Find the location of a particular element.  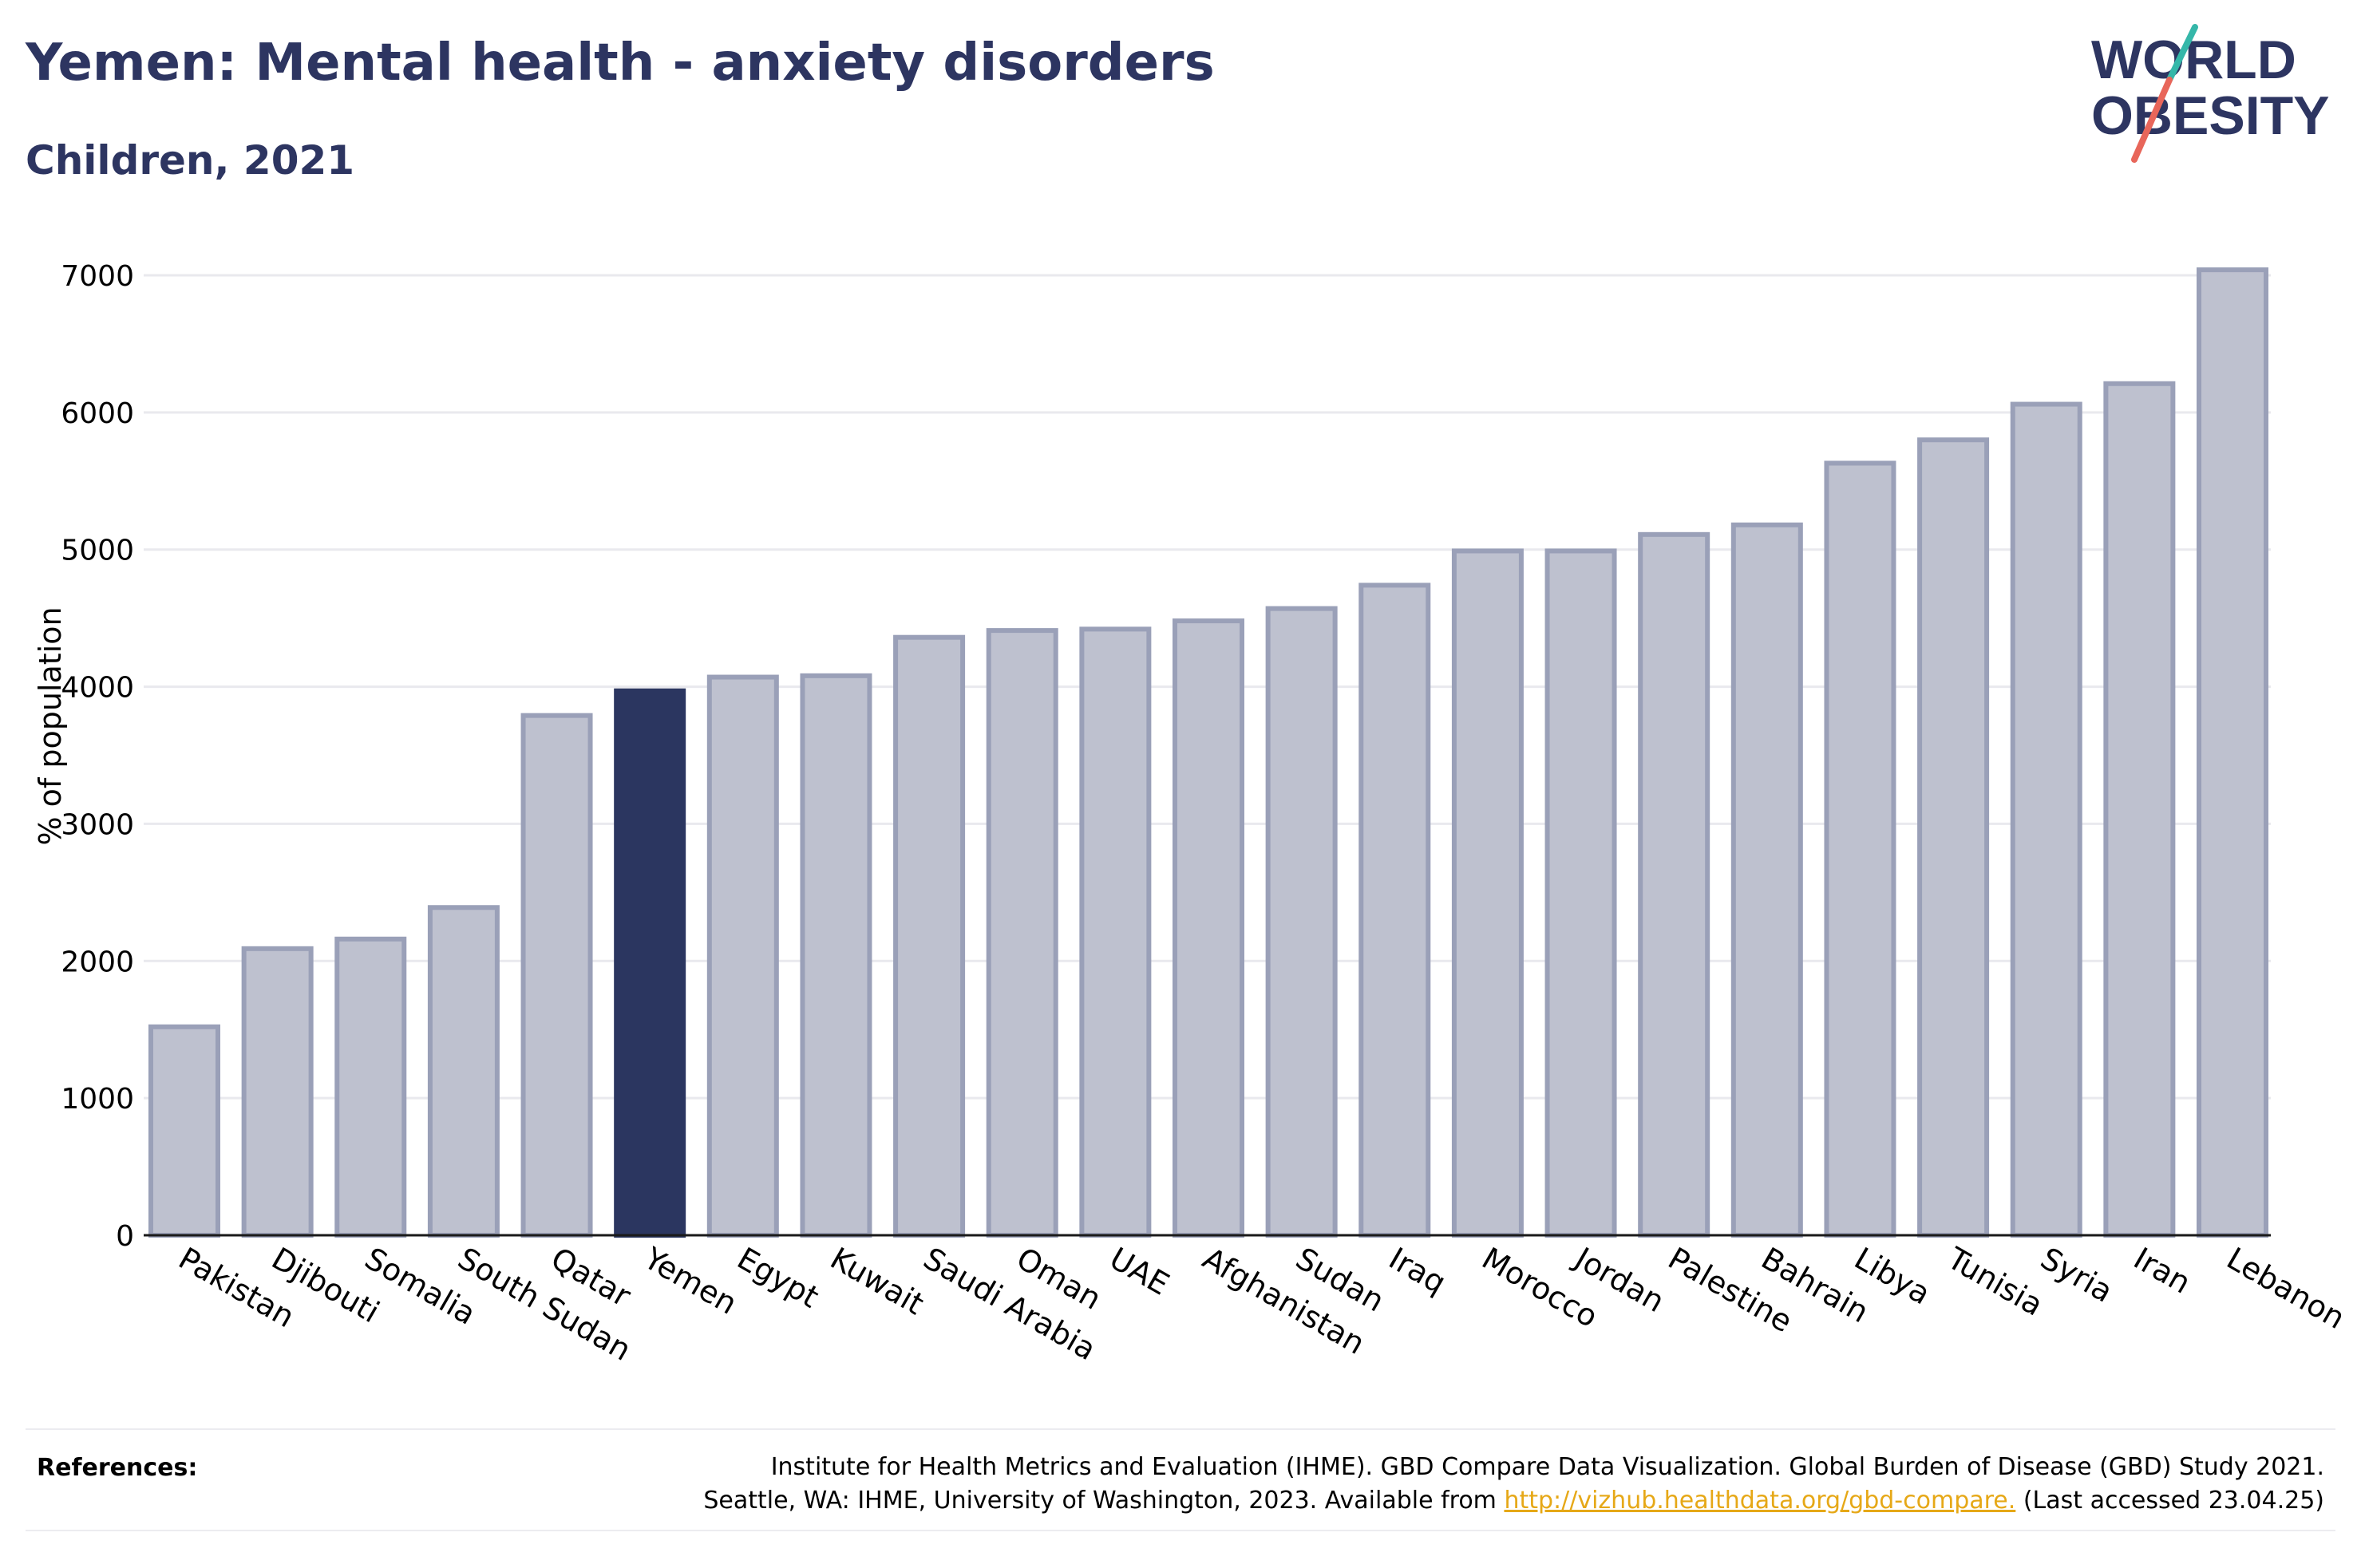

x-tick-label: Iran is located at coordinates (2162, 1271).